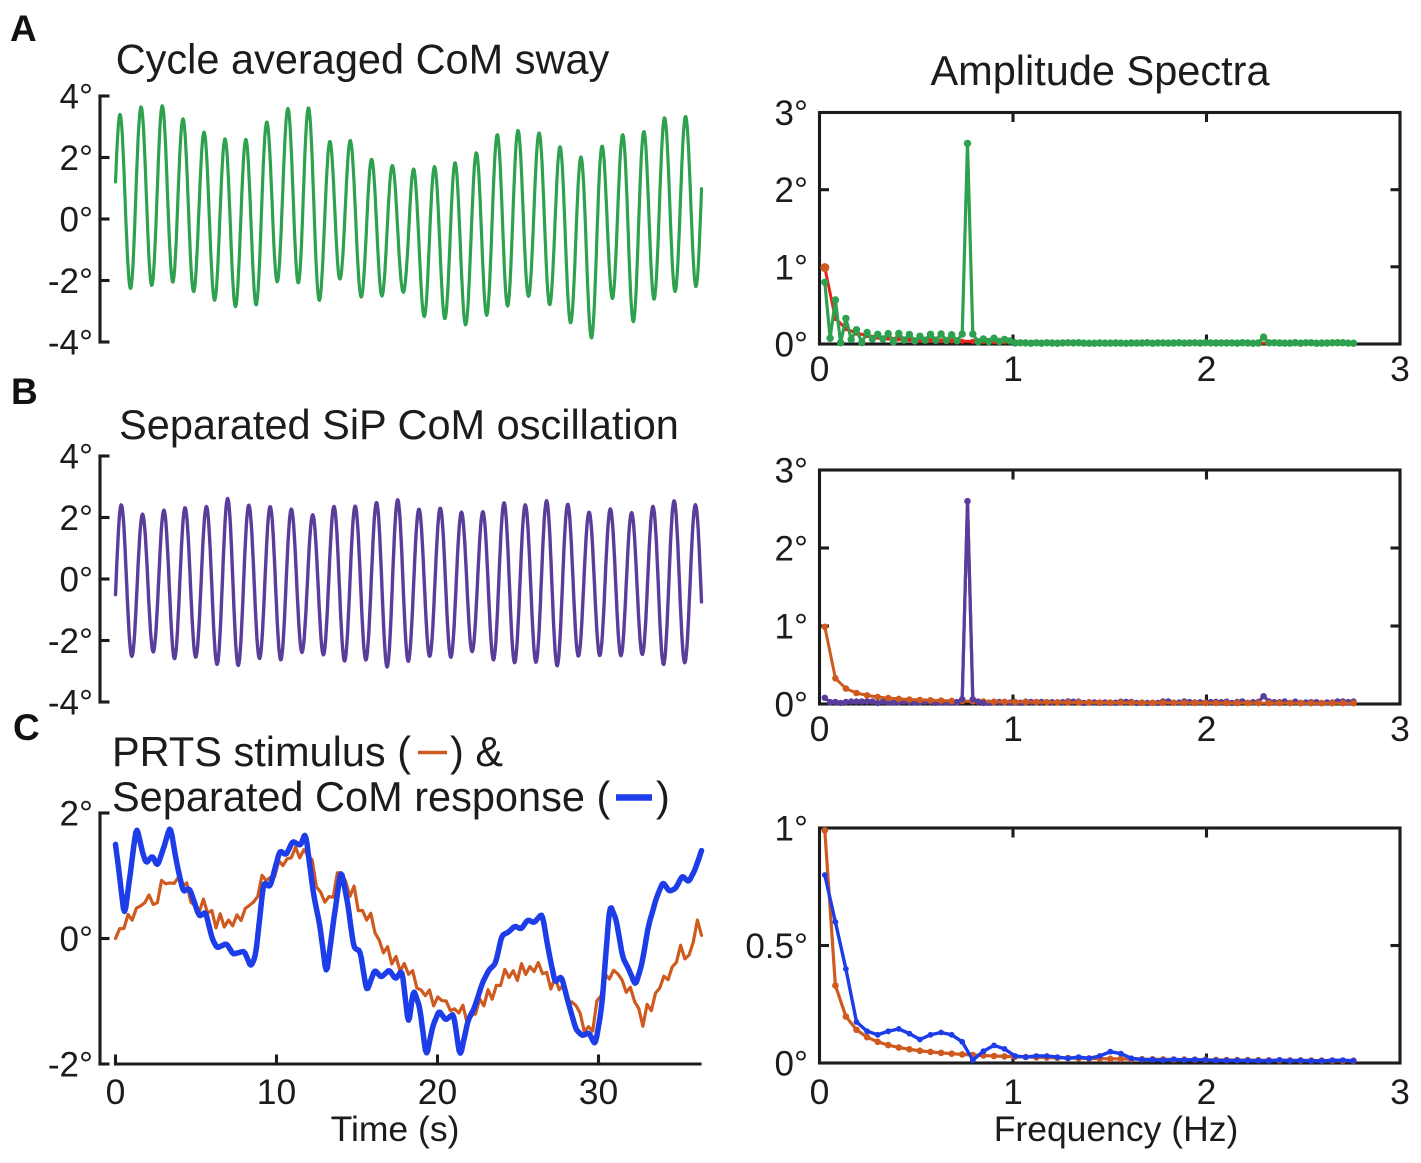 Image resolution: width=1421 pixels, height=1163 pixels. Describe the element at coordinates (599, 1092) in the screenshot. I see `svg-text: 30` at that location.